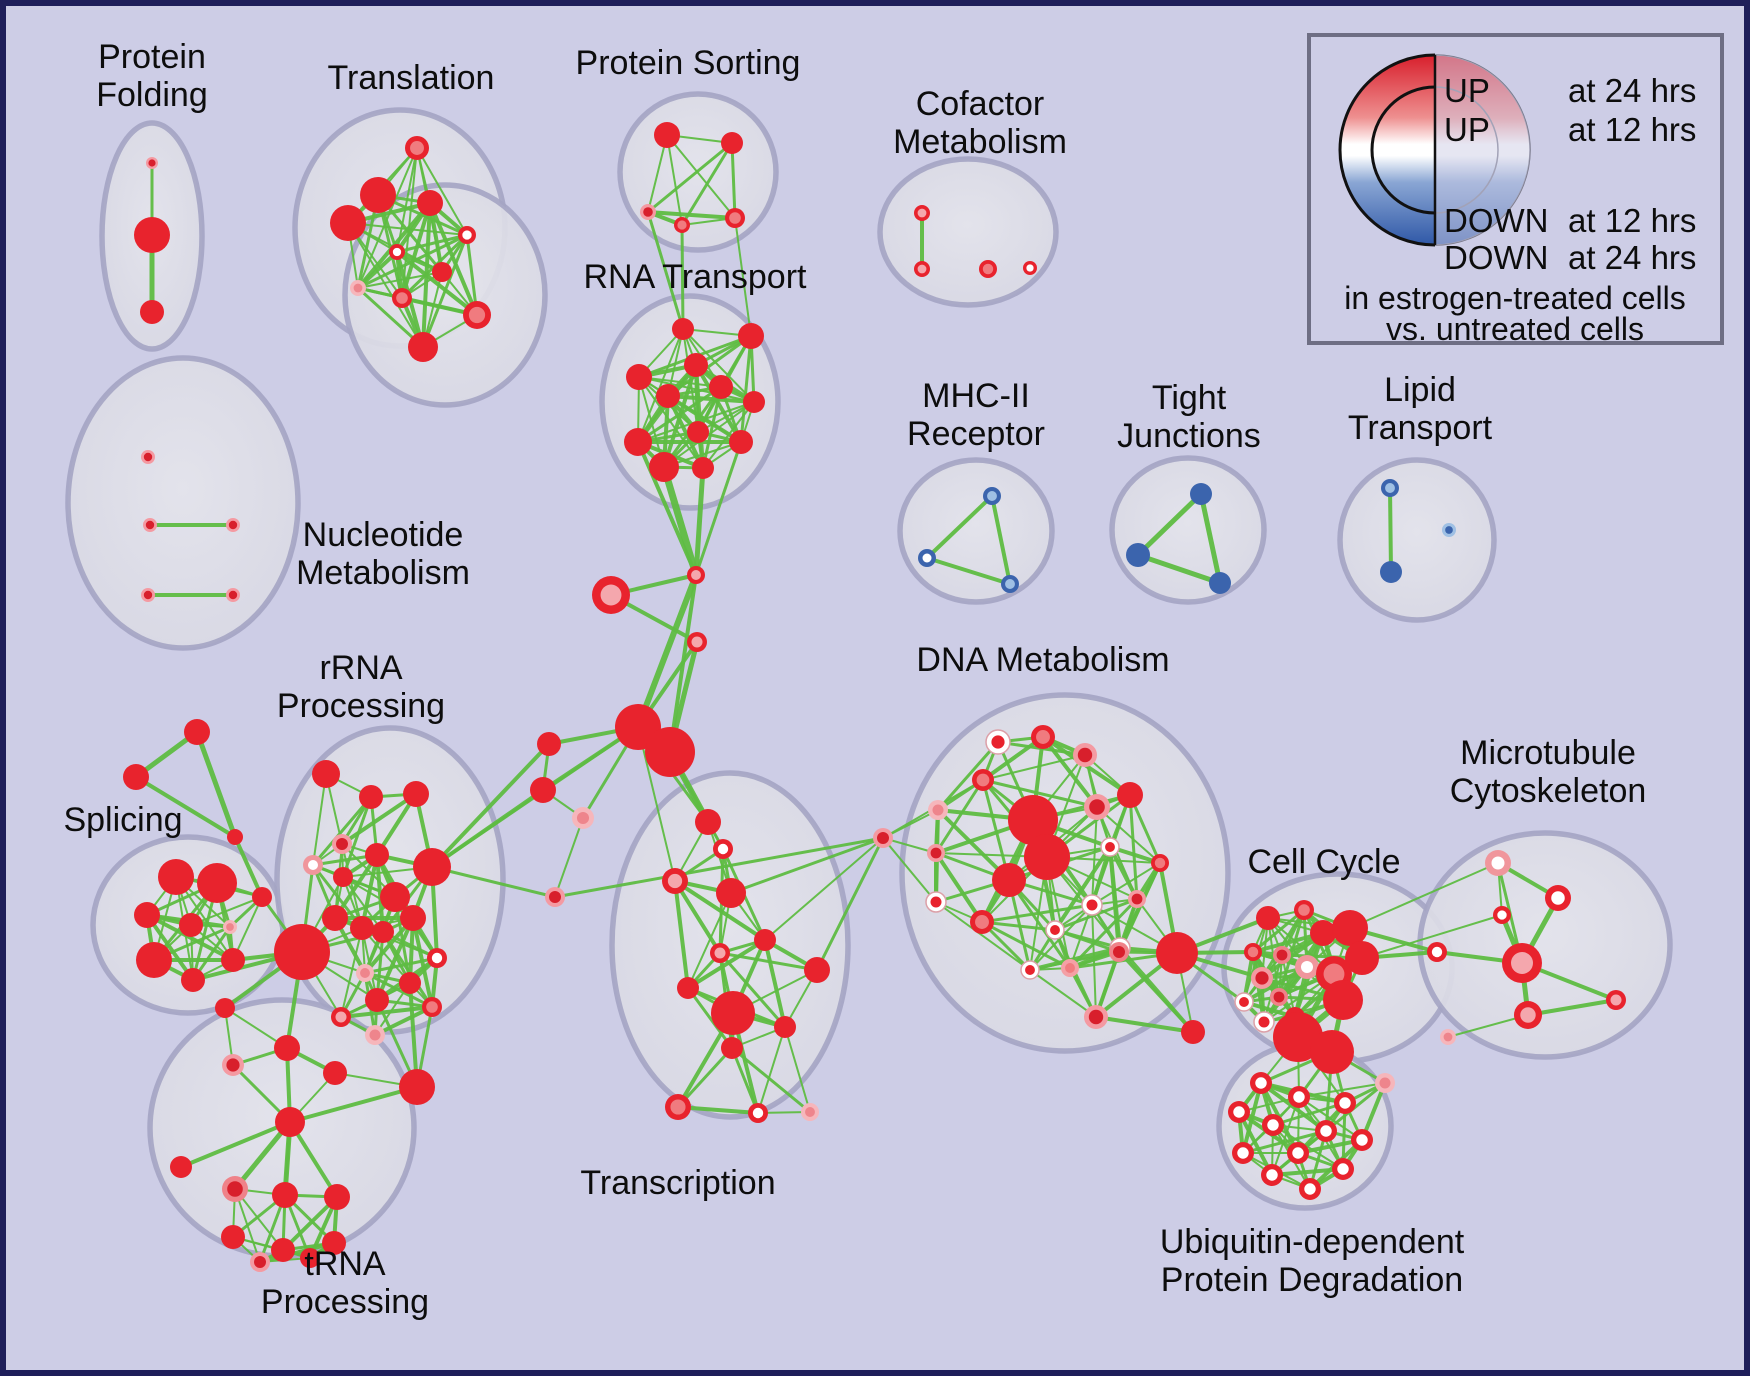  I want to click on cluster-ellipse-tight-junctions, so click(1188, 530).